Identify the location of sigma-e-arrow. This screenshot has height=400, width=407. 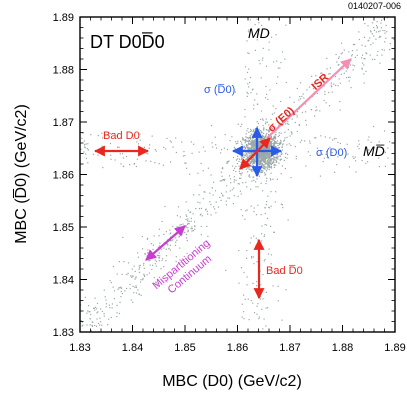
(255, 153).